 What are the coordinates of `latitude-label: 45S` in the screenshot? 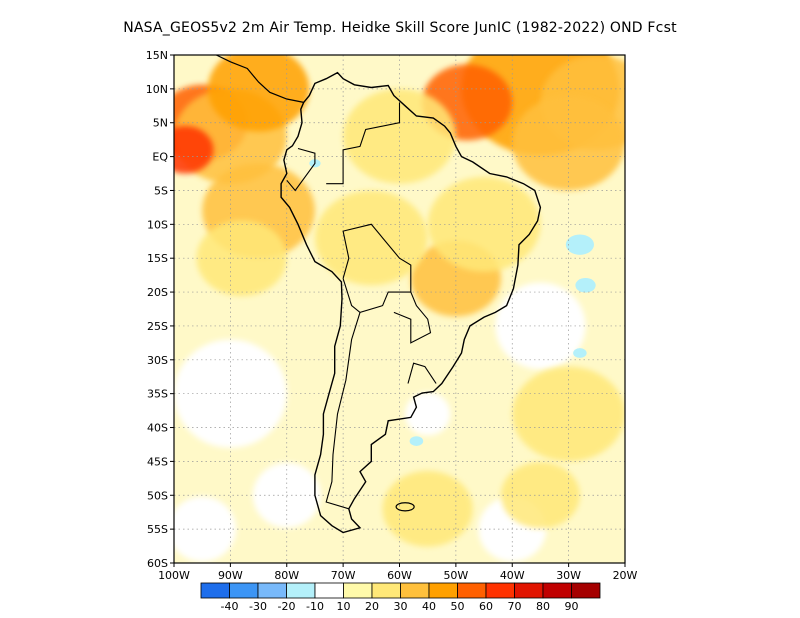 It's located at (157, 461).